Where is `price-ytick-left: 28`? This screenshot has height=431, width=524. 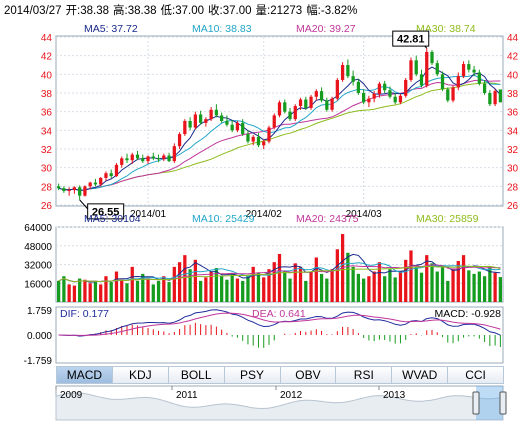 price-ytick-left: 28 is located at coordinates (47, 187).